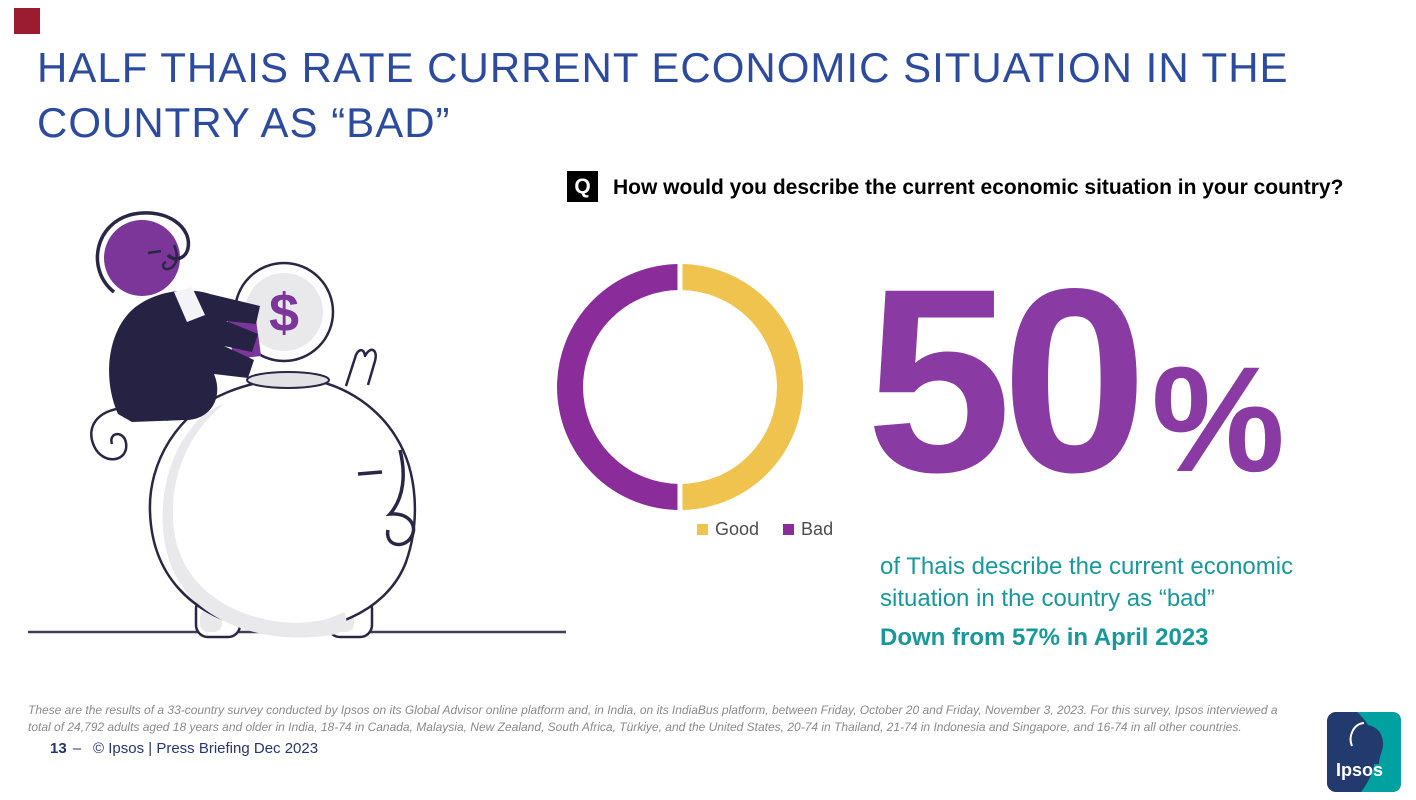 The width and height of the screenshot is (1416, 800). Describe the element at coordinates (27, 21) in the screenshot. I see `red-accent-square` at that location.